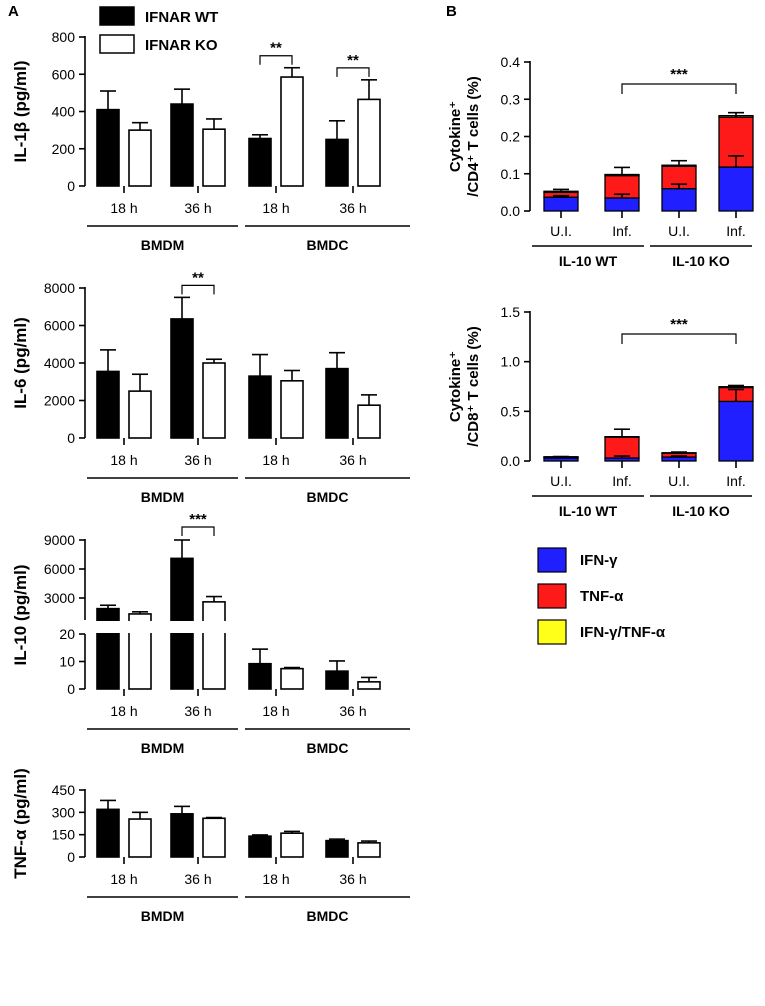 The image size is (765, 1006). Describe the element at coordinates (67, 662) in the screenshot. I see `y-tick-label: 10` at that location.